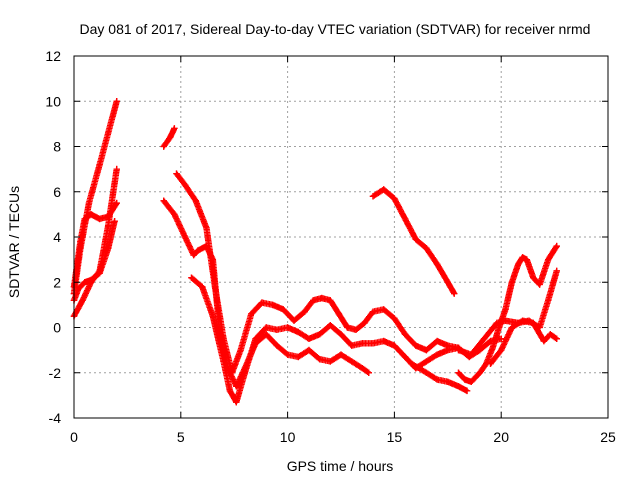 This screenshot has width=640, height=480. I want to click on y-tick-label: 6, so click(57, 192).